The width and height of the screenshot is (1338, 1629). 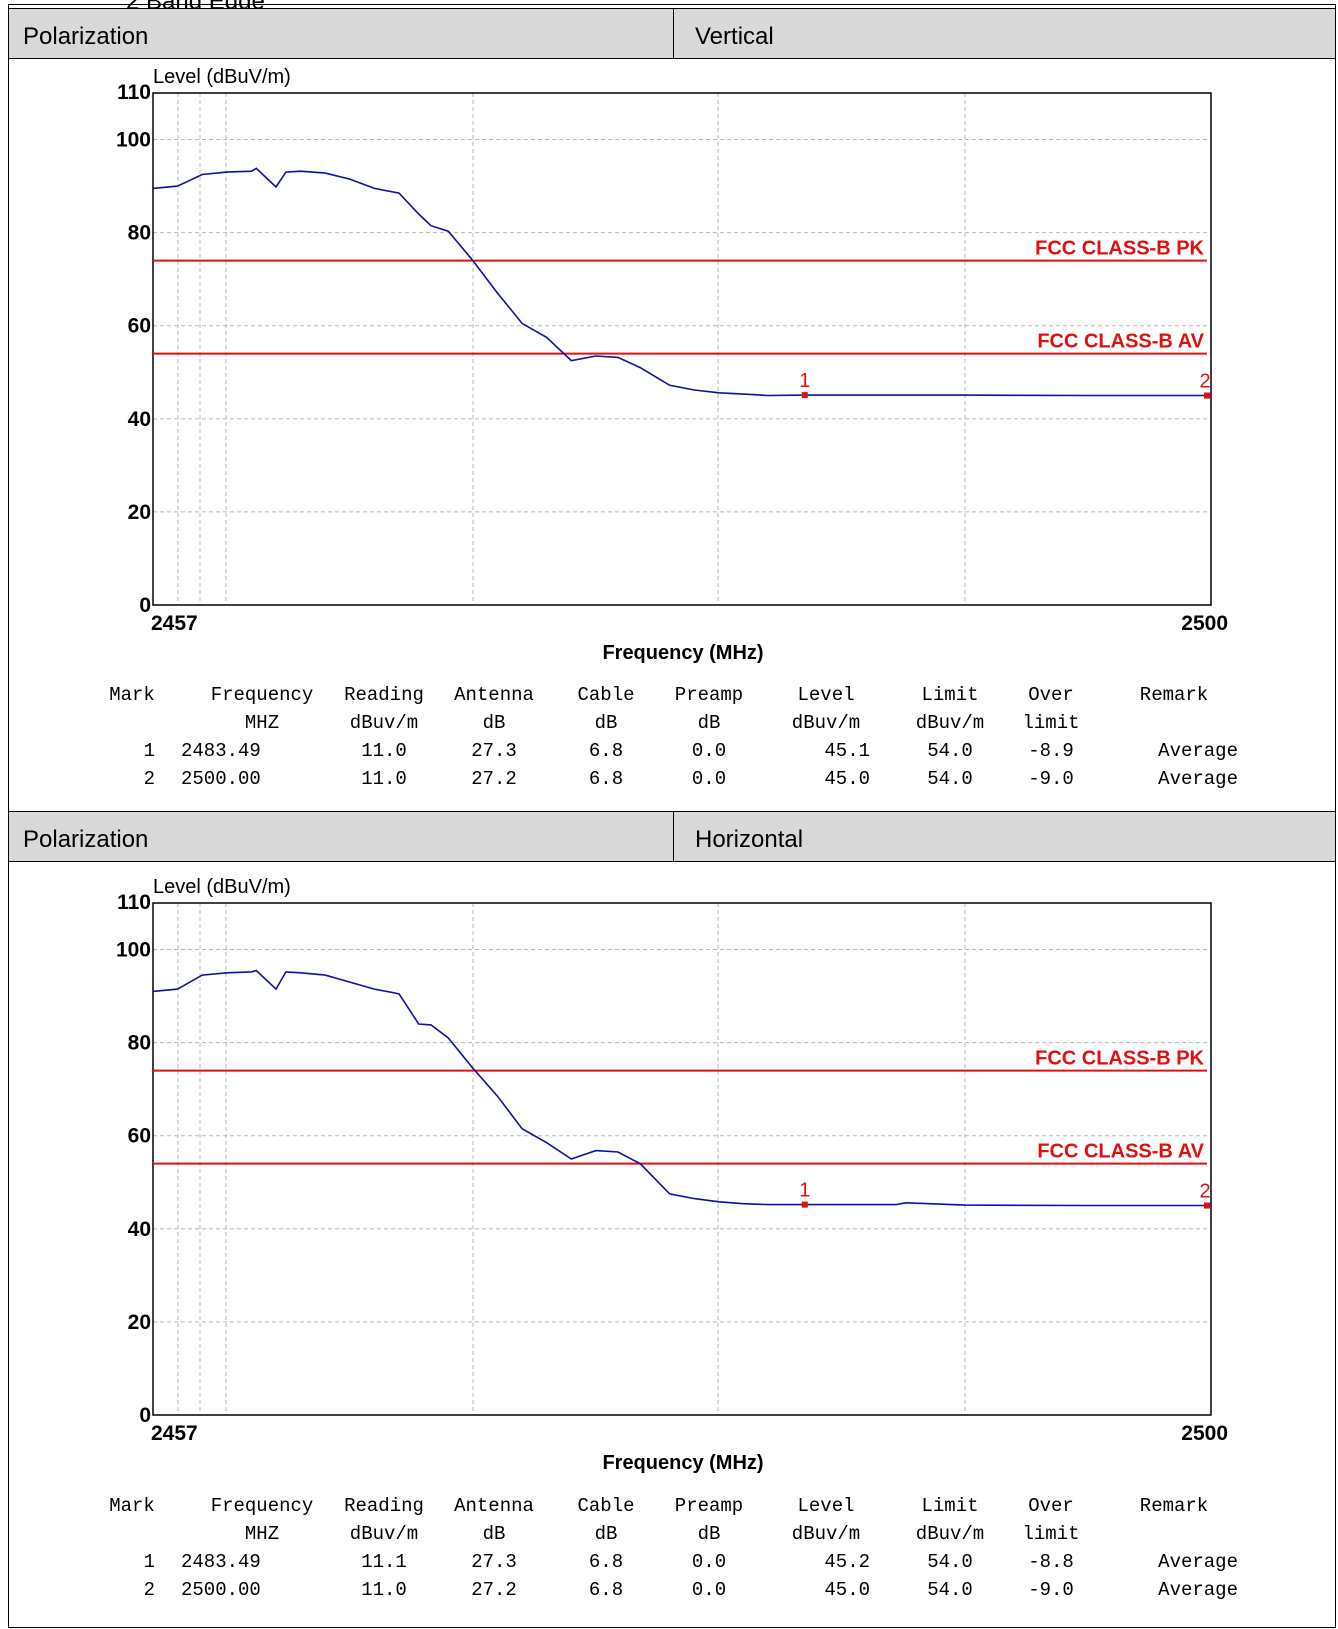 I want to click on table-cell: 27.2, so click(x=494, y=1590).